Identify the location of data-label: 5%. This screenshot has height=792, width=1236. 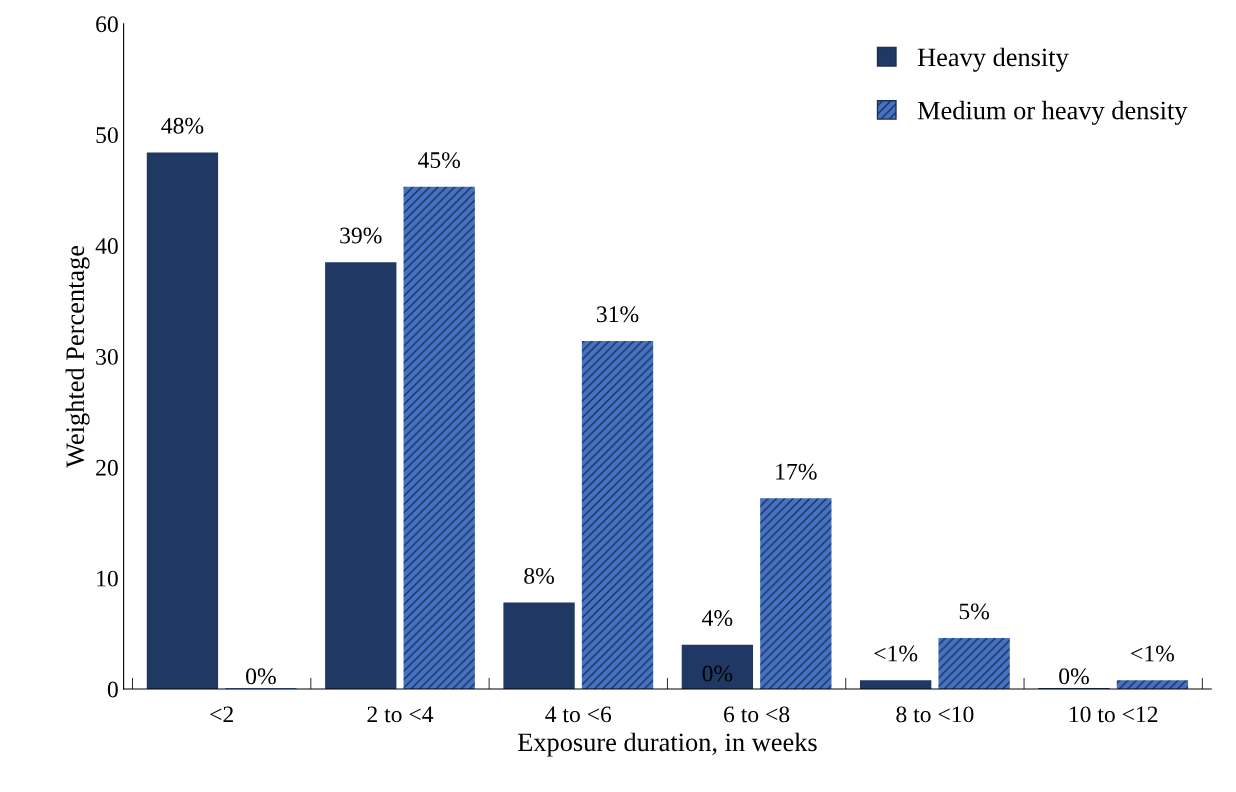
(974, 611).